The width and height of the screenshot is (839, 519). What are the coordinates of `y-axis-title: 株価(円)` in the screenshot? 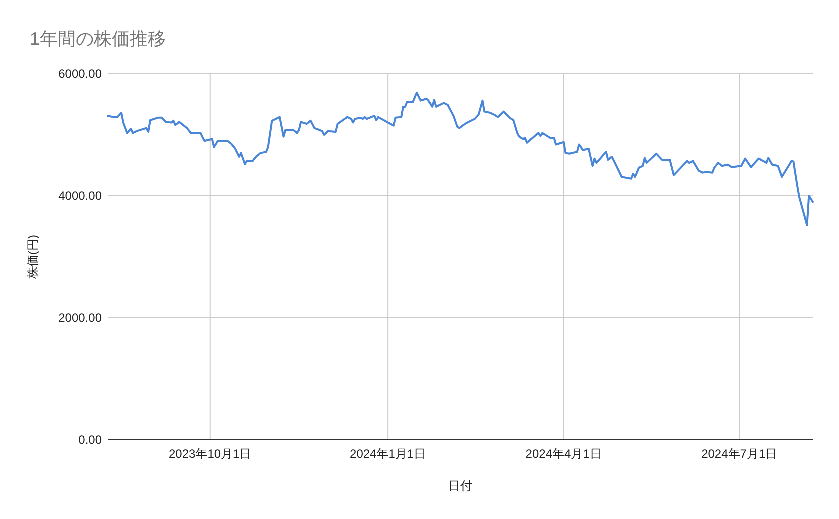 It's located at (33, 257).